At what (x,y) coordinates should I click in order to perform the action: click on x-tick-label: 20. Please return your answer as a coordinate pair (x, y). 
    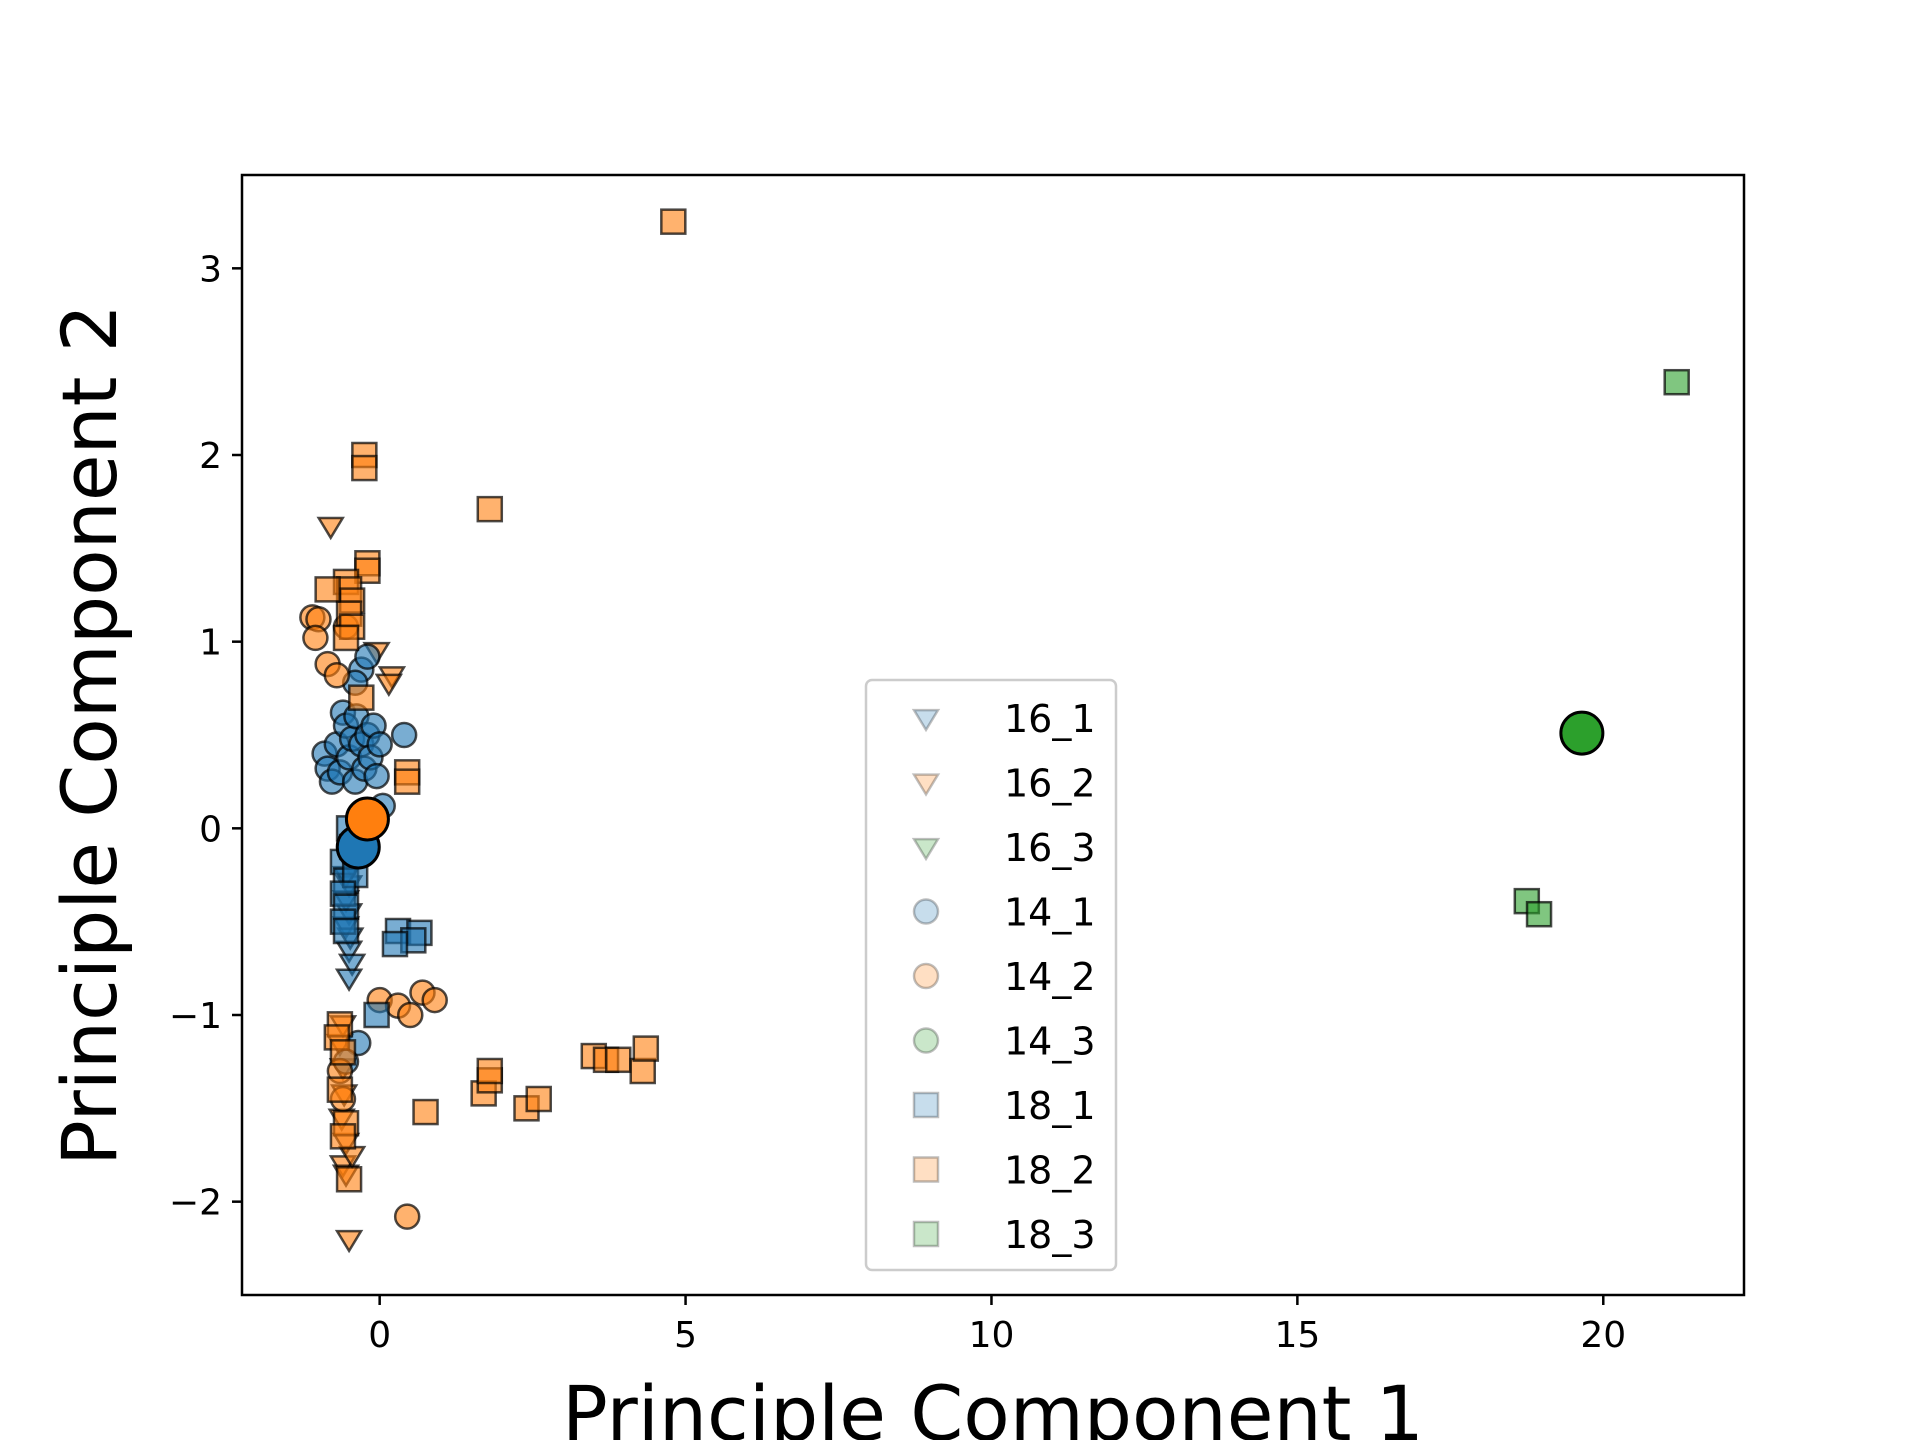
    Looking at the image, I should click on (1603, 1335).